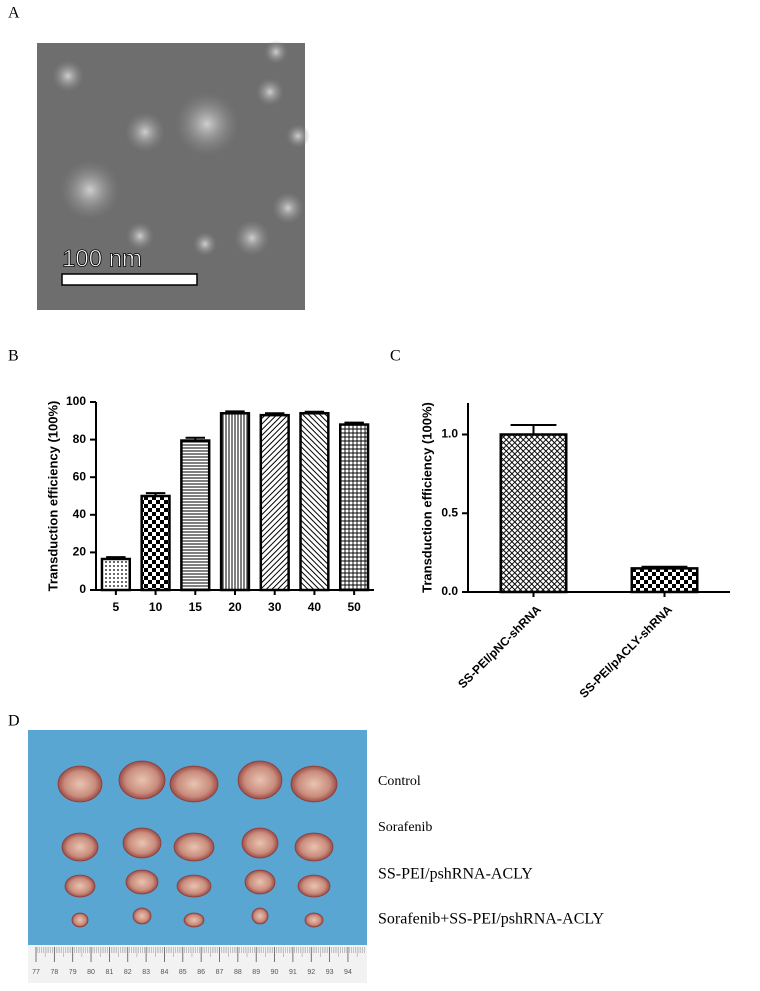  What do you see at coordinates (54, 972) in the screenshot?
I see `ruler-label: 78` at bounding box center [54, 972].